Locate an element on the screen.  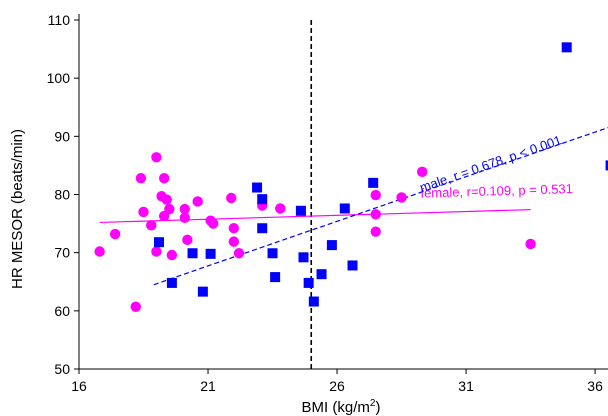
y-tick-label: 100 is located at coordinates (59, 78).